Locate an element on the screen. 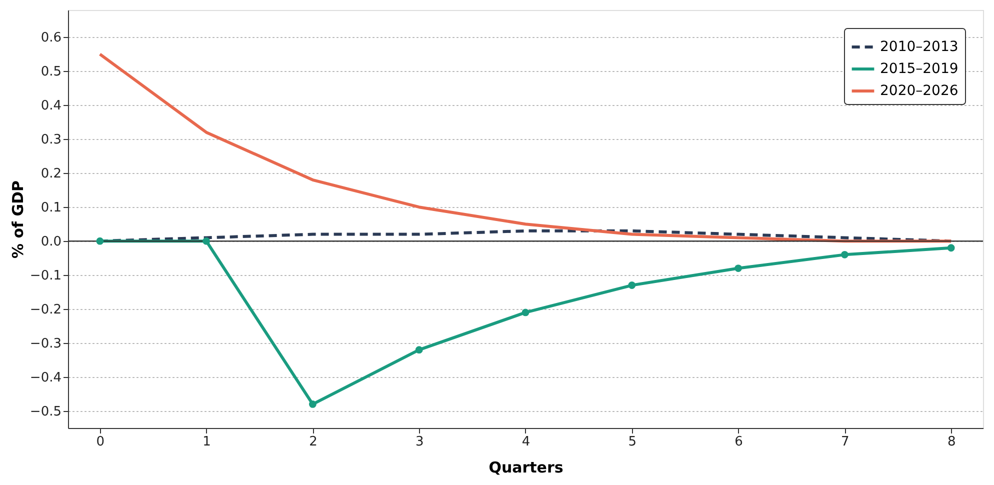 The height and width of the screenshot is (485, 994). x-tick-label: 6 is located at coordinates (738, 442).